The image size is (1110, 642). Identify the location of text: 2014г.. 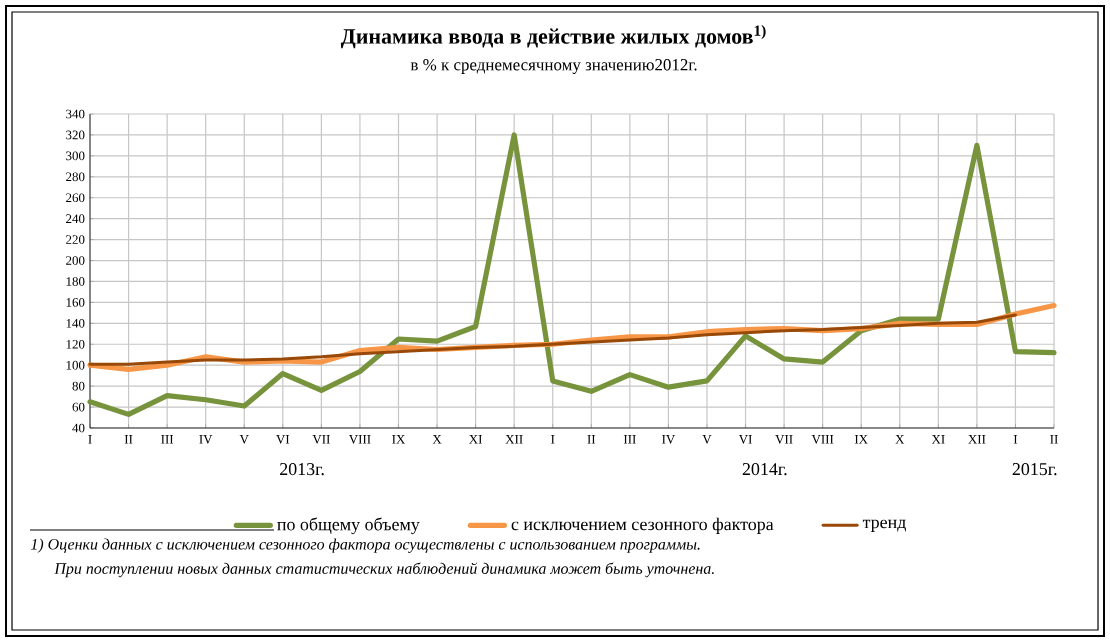
(764, 469).